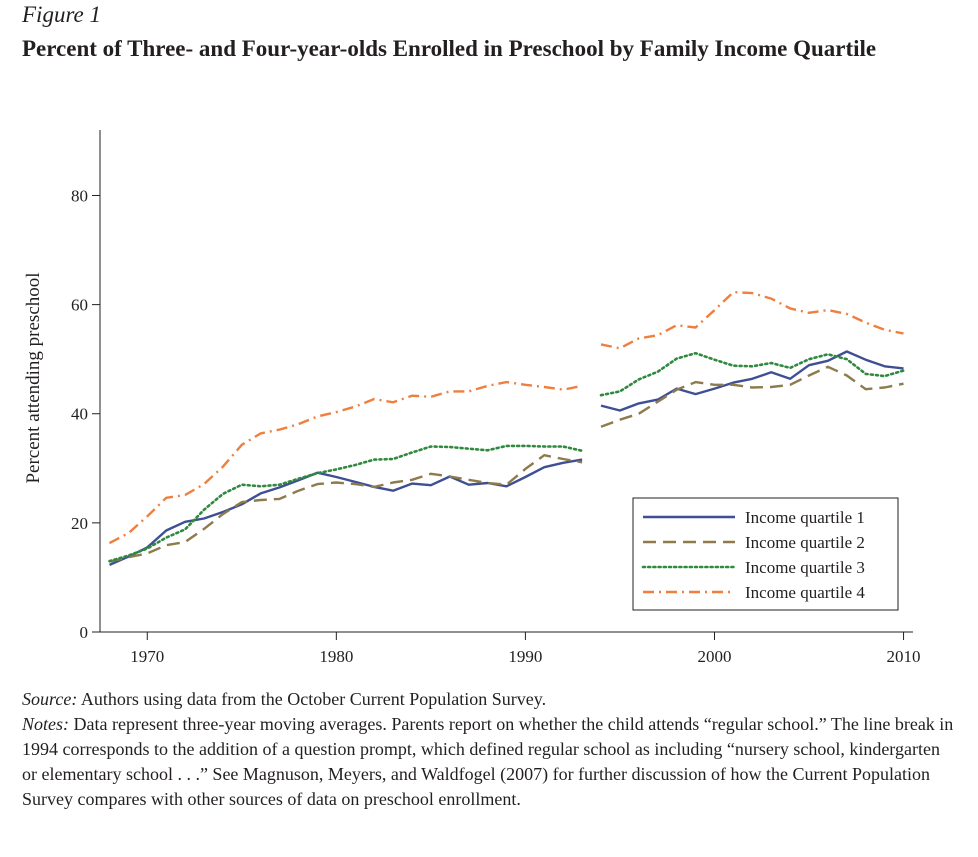  I want to click on legend-label-quartile-1: Income quartile 1, so click(805, 517).